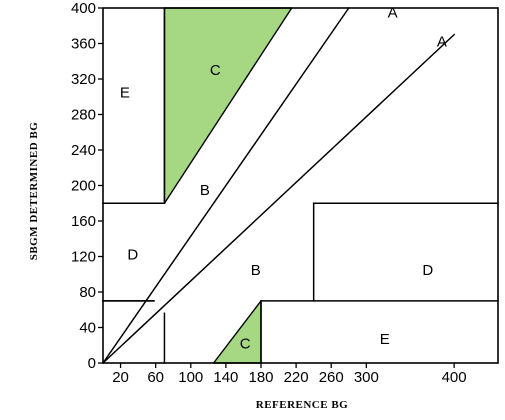 The height and width of the screenshot is (420, 505). What do you see at coordinates (331, 377) in the screenshot?
I see `x-tick-label: 260` at bounding box center [331, 377].